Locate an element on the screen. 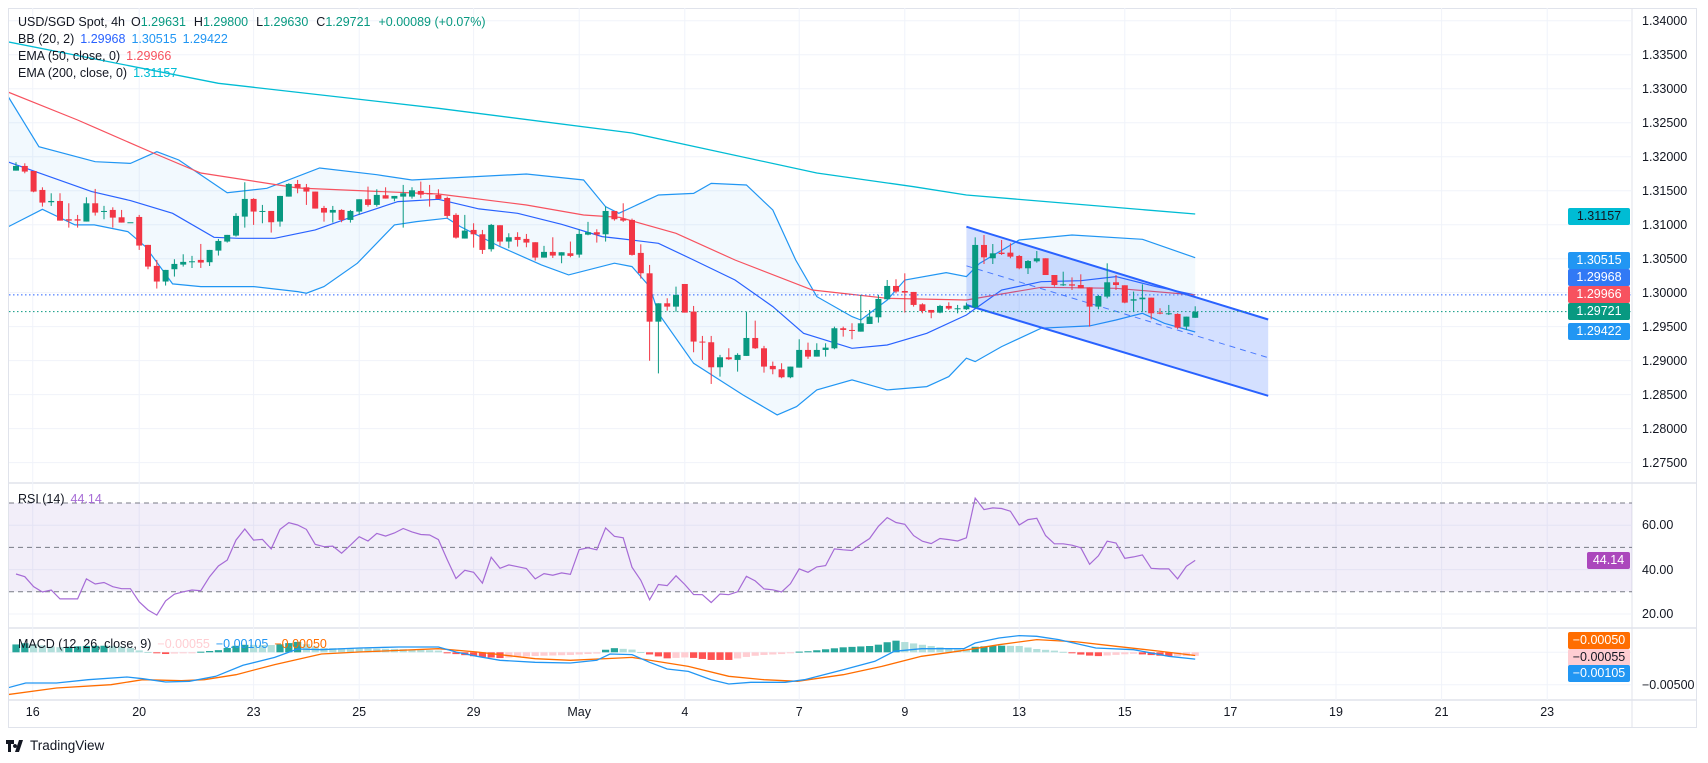 This screenshot has width=1708, height=763. price-axis-label: 1.27500 is located at coordinates (1665, 462).